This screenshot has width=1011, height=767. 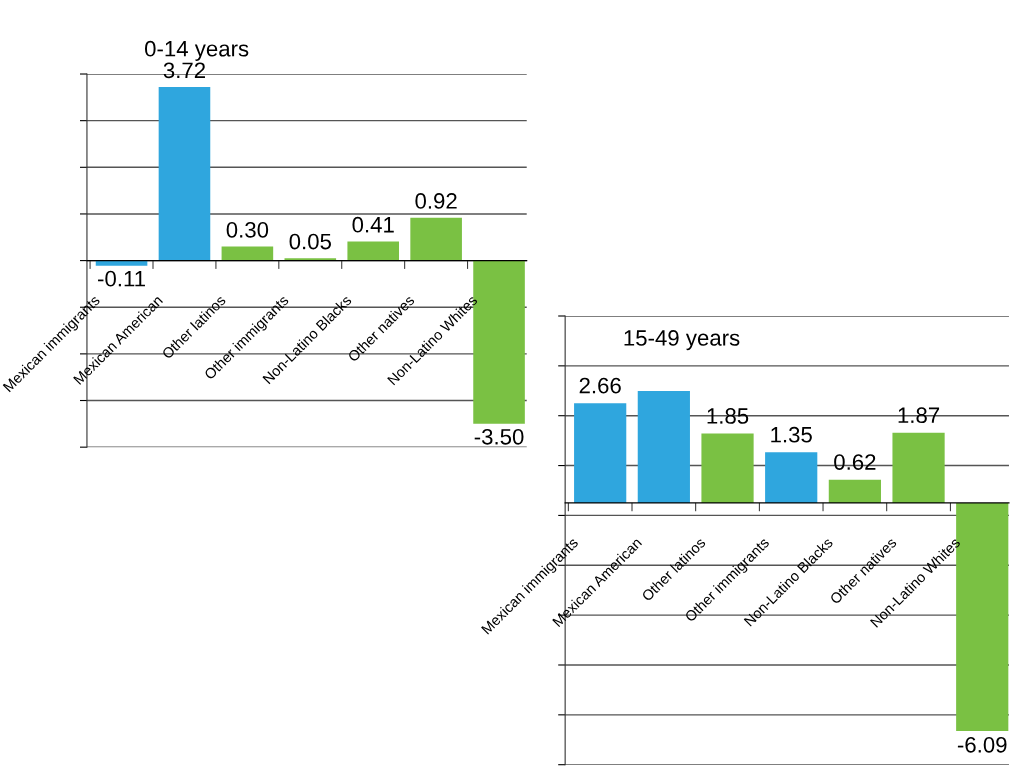 I want to click on data-label: -6.09, so click(x=982, y=744).